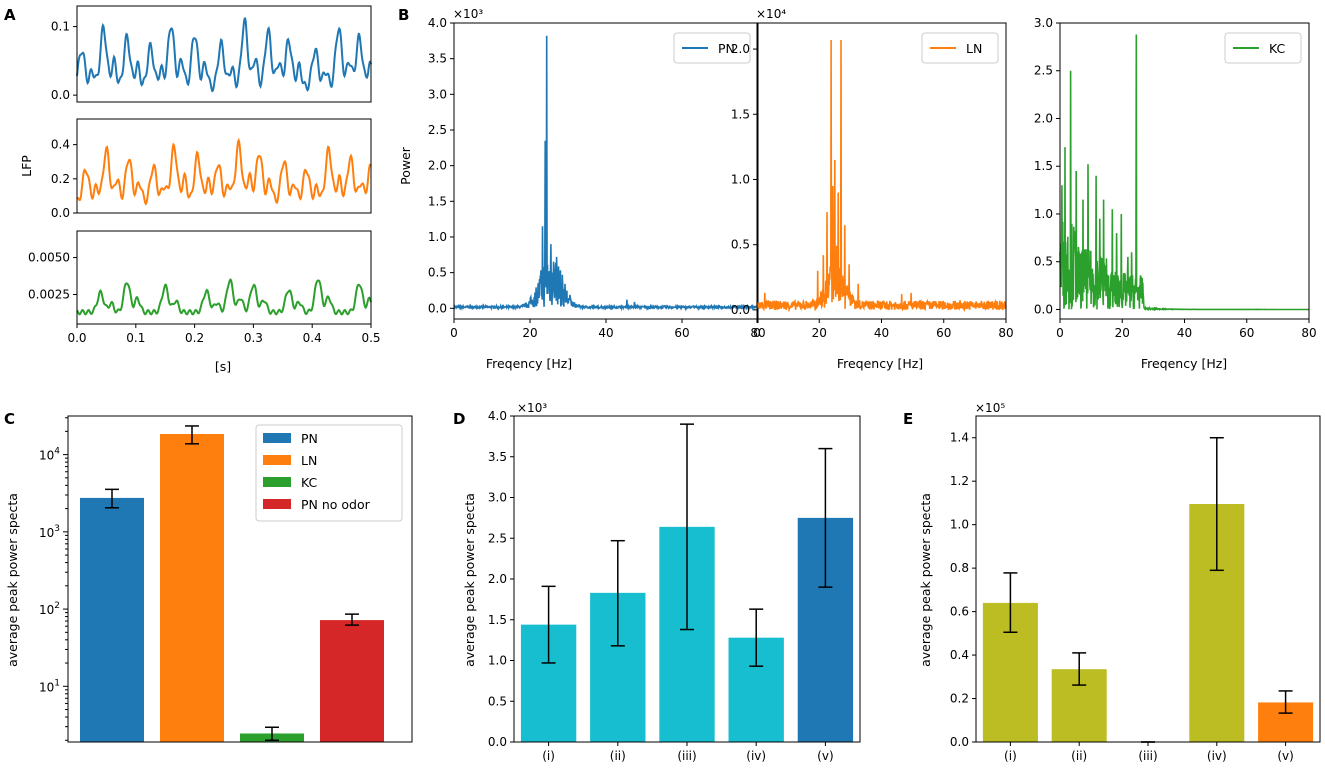  What do you see at coordinates (1043, 71) in the screenshot?
I see `panel-b-kc-ytick-label: 2.5` at bounding box center [1043, 71].